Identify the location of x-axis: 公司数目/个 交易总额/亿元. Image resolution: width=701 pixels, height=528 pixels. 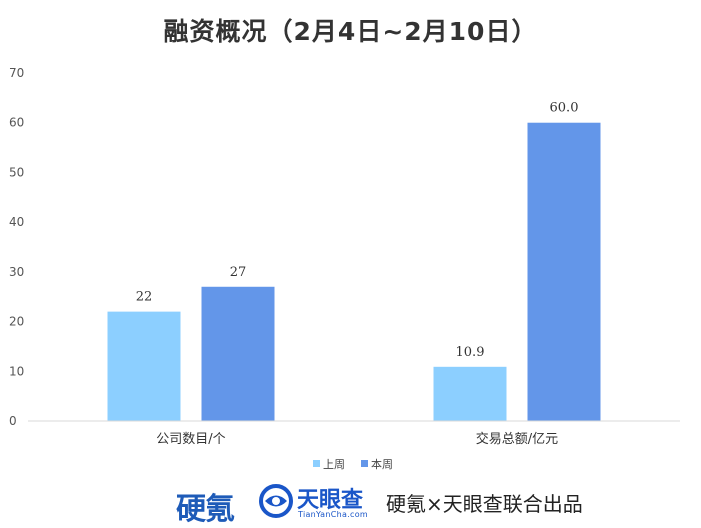
(354, 433).